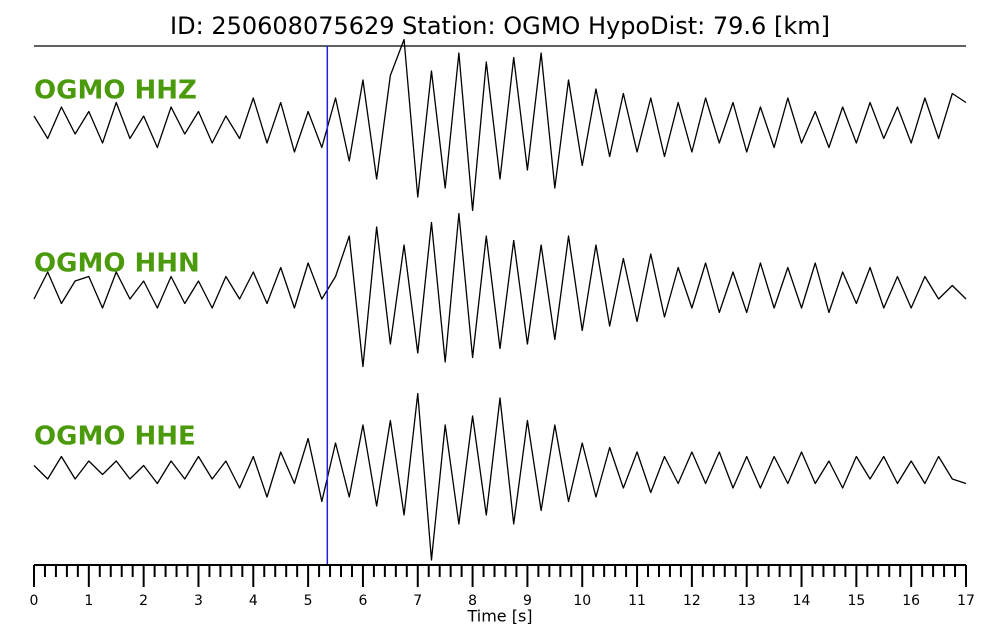 This screenshot has width=1000, height=640. What do you see at coordinates (34, 601) in the screenshot?
I see `x-tick-label: 0` at bounding box center [34, 601].